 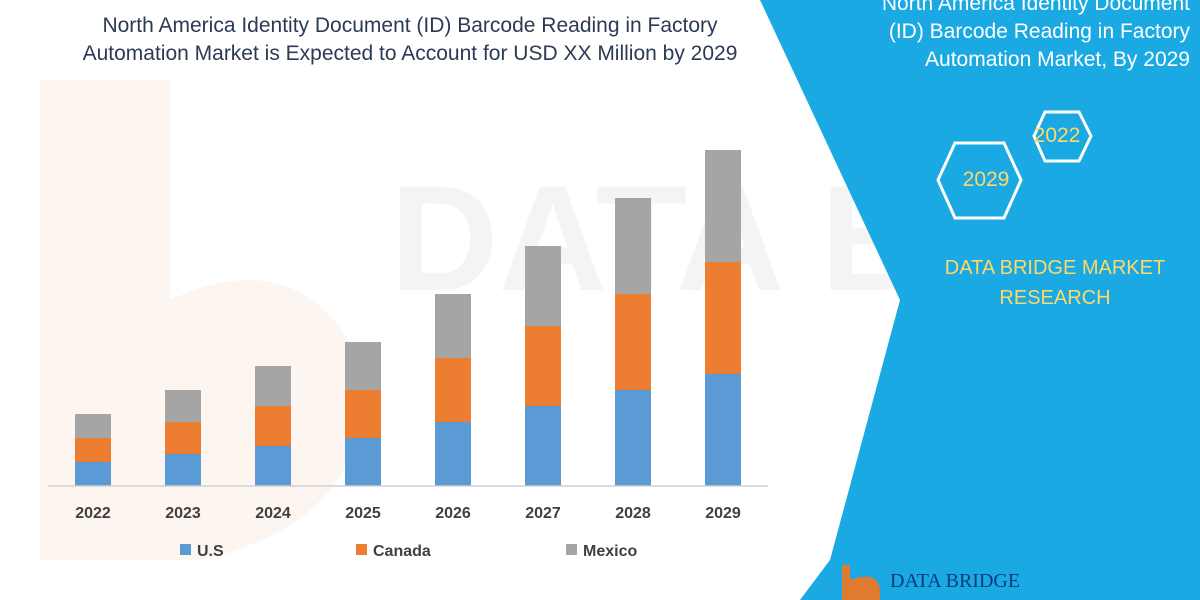 I want to click on x-tick-label-2022: 2022, so click(x=93, y=513).